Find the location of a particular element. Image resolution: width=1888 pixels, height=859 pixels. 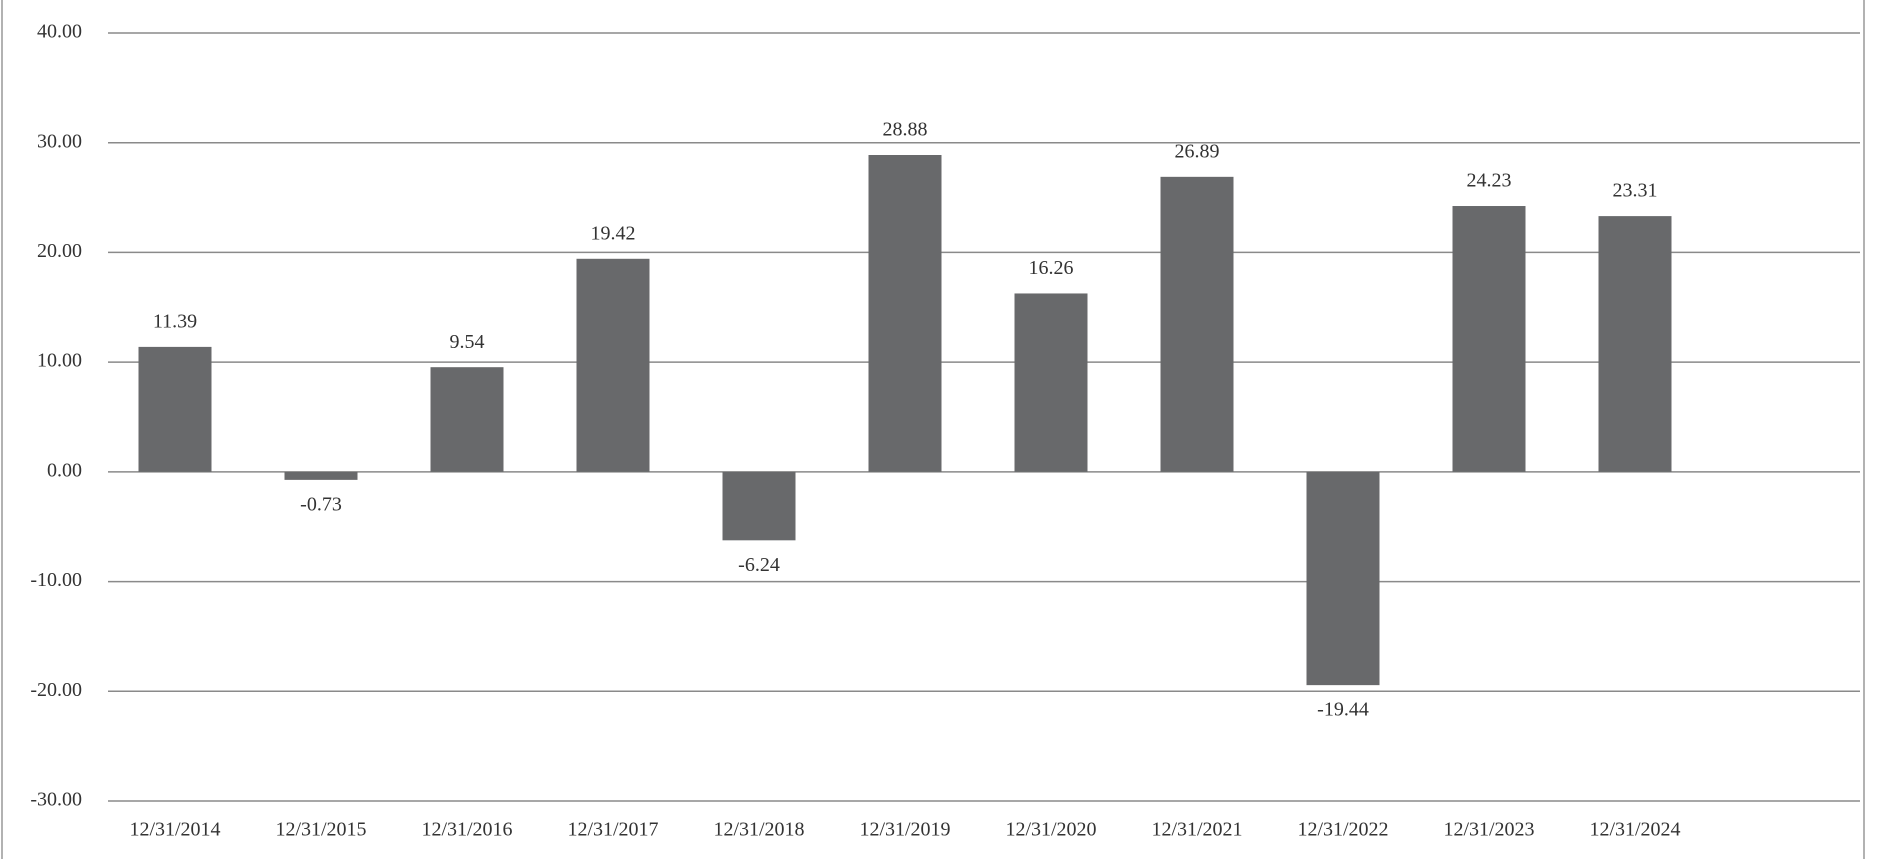

data-label: -6.24 is located at coordinates (759, 565).